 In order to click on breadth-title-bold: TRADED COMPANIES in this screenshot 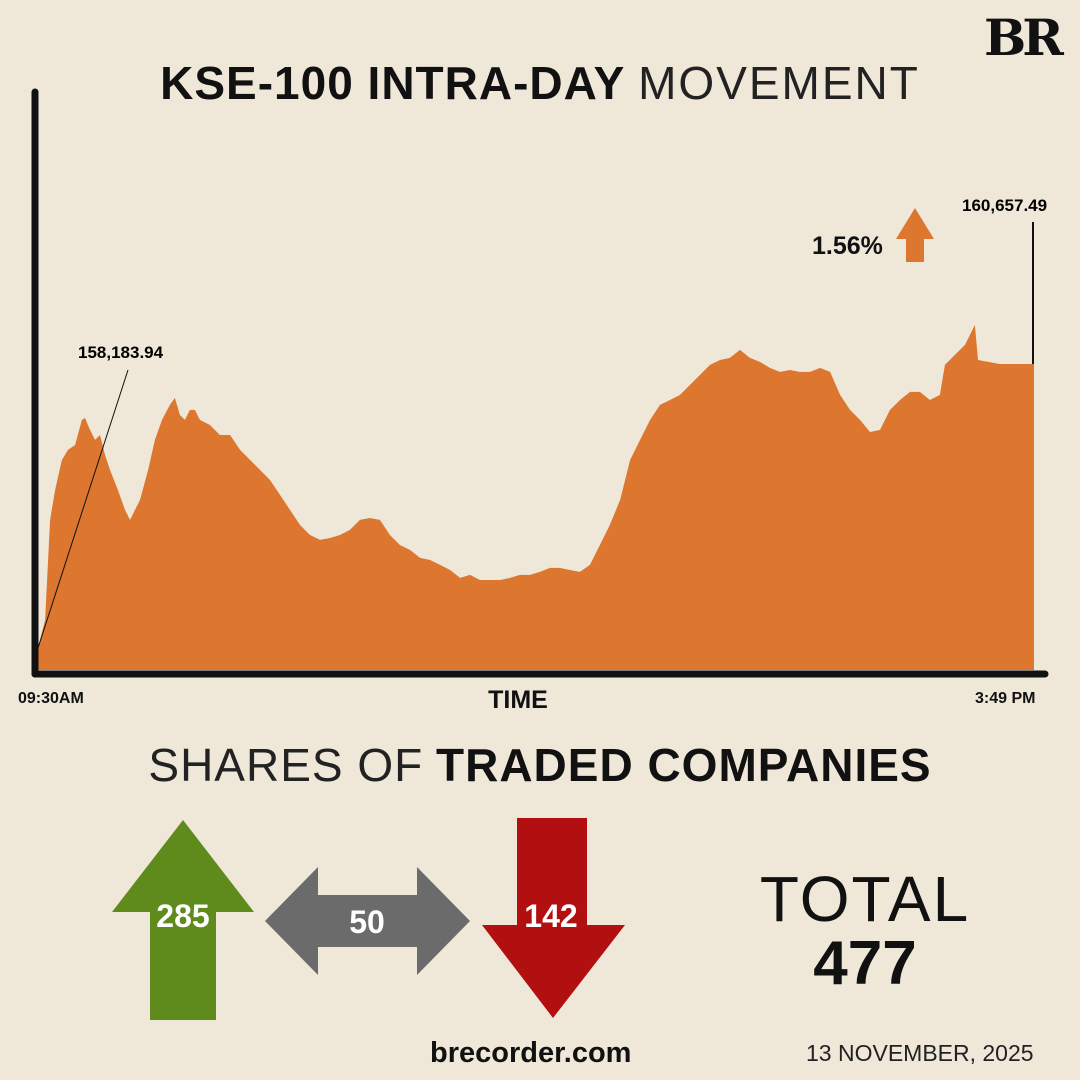, I will do `click(684, 765)`.